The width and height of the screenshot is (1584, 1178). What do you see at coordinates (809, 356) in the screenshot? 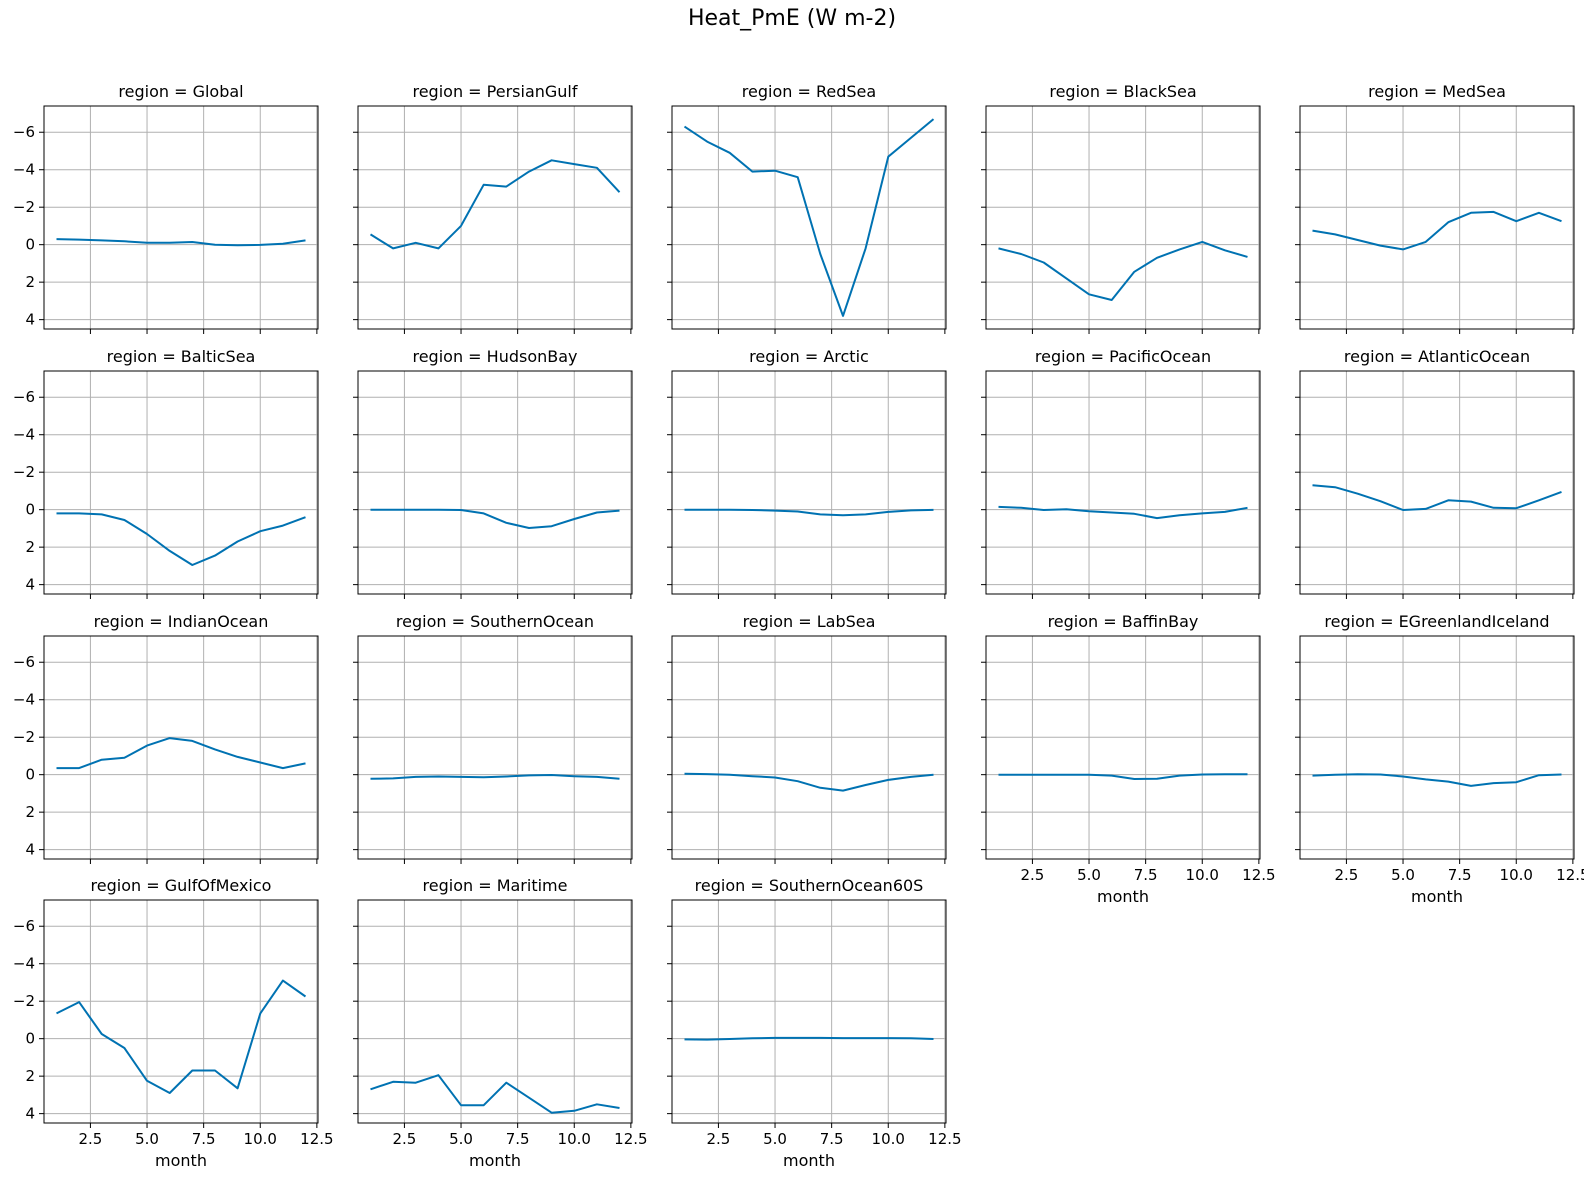
I see `subplot-title: region = Arctic` at bounding box center [809, 356].